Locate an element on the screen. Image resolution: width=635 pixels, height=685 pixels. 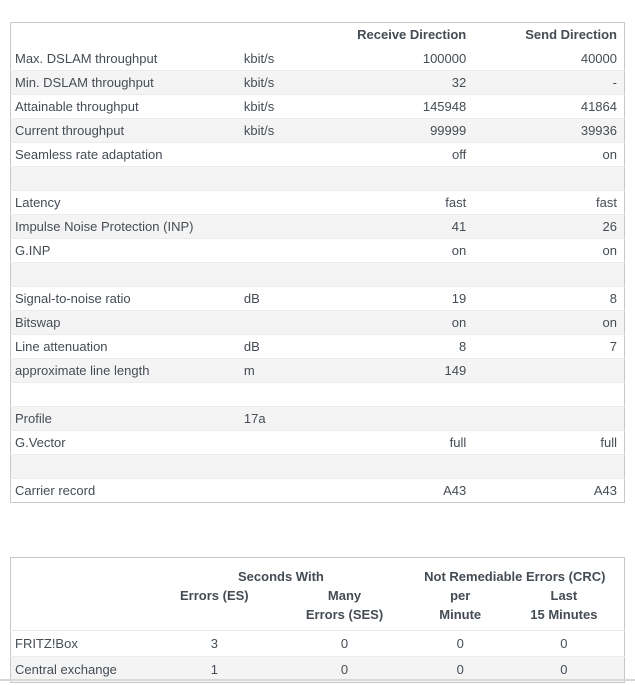
dsl-row-label: G.Vector is located at coordinates (127, 442).